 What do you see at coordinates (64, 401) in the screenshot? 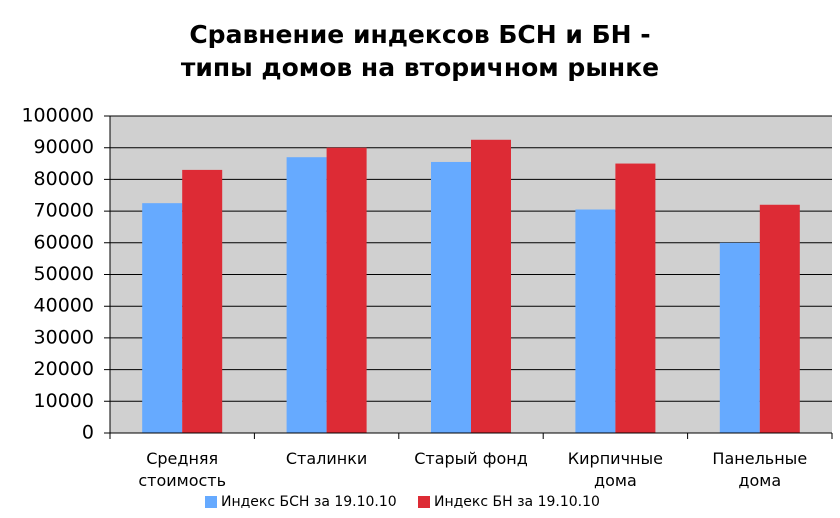
I see `y-tick-label: 10000` at bounding box center [64, 401].